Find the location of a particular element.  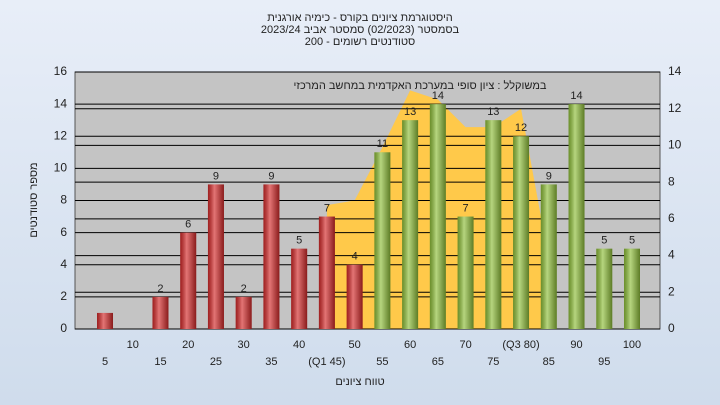

title: היסטוגרמת ציונים בקורס - כימיה אורגנית is located at coordinates (360, 18).